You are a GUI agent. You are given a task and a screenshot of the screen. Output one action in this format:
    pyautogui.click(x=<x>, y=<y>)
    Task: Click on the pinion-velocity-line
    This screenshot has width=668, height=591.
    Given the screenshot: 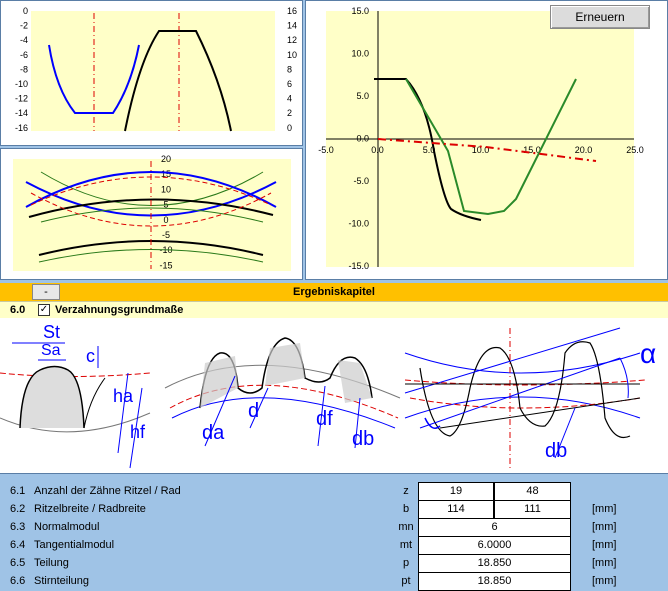 What is the action you would take?
    pyautogui.click(x=428, y=149)
    